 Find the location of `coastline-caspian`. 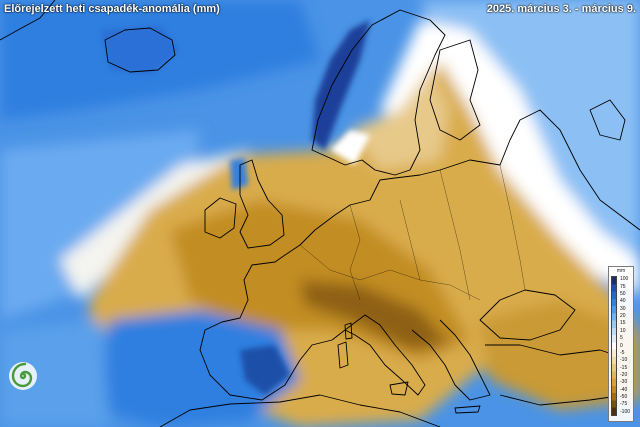

coastline-caspian is located at coordinates (607, 120).